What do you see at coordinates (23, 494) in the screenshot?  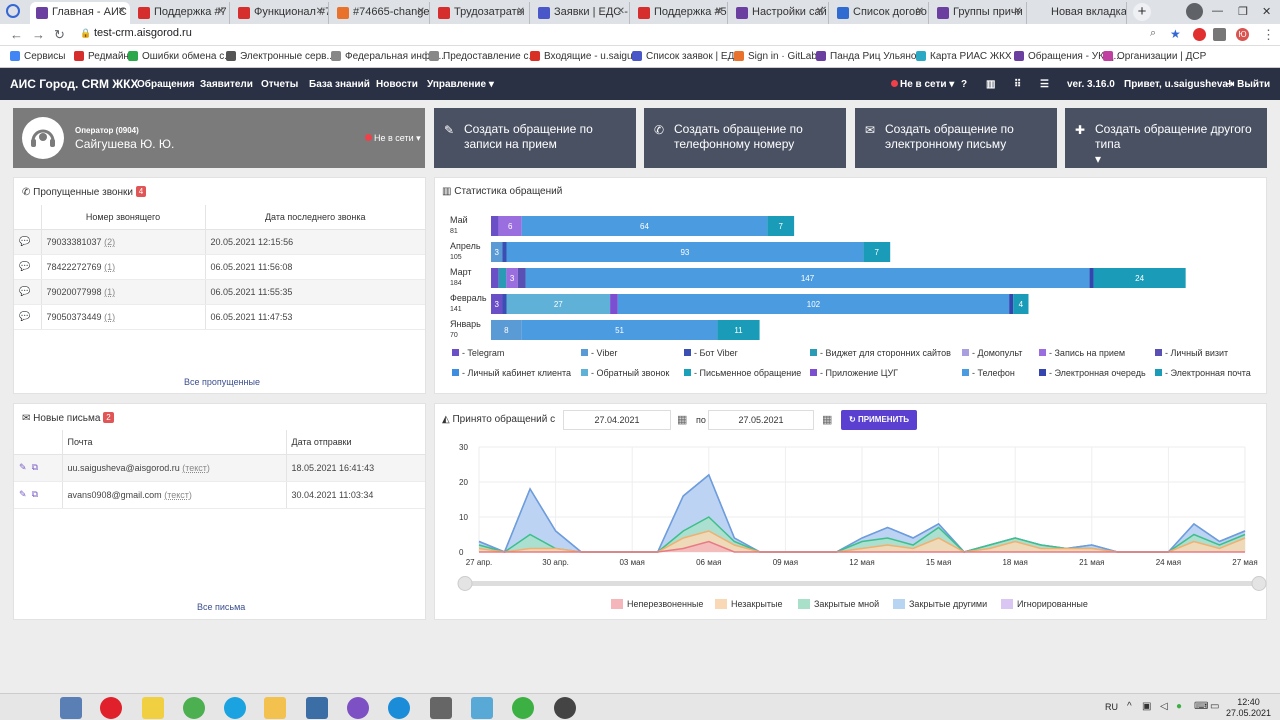 I see `edit-icon: ✎` at bounding box center [23, 494].